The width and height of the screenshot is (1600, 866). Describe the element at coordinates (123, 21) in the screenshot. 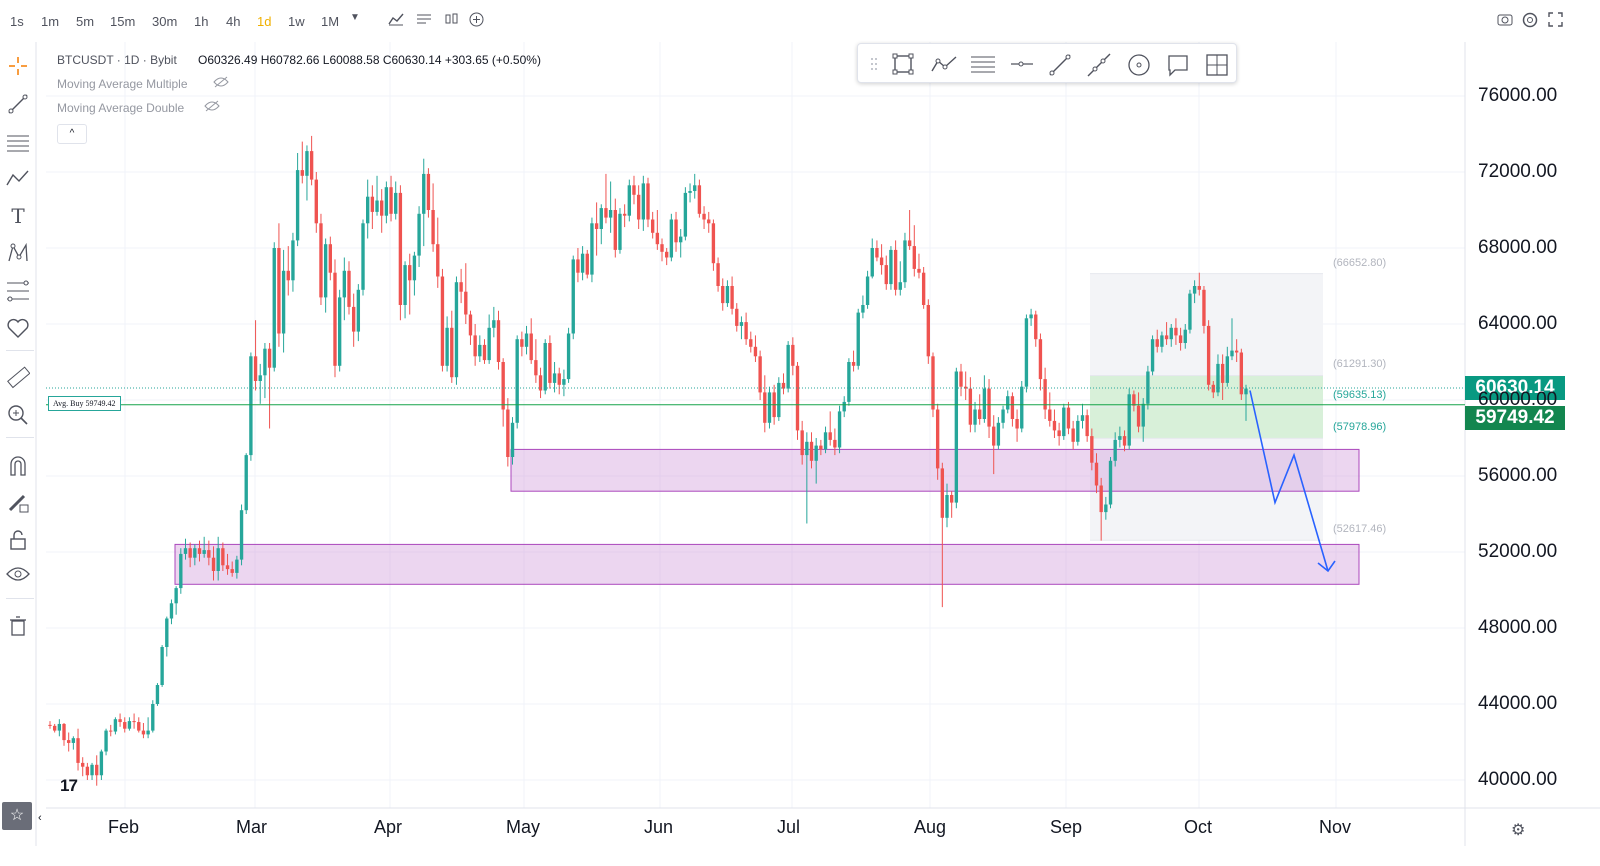

I see `timeframe-15m: 15m` at that location.